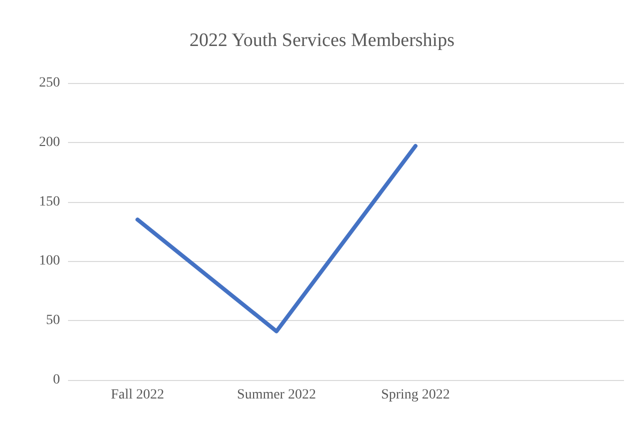 The width and height of the screenshot is (644, 428). I want to click on y-tick-label: 250, so click(49, 83).